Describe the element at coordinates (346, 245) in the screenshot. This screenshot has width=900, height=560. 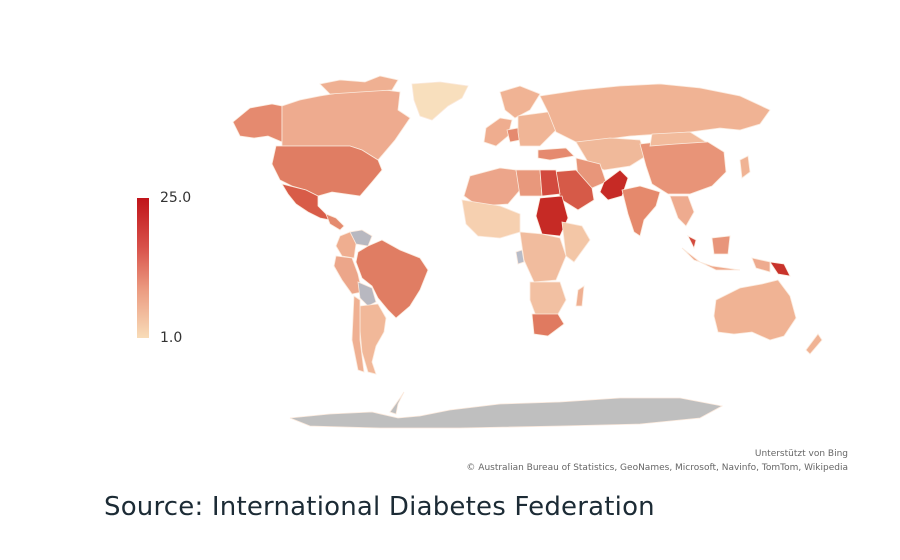
I see `region-colombia` at that location.